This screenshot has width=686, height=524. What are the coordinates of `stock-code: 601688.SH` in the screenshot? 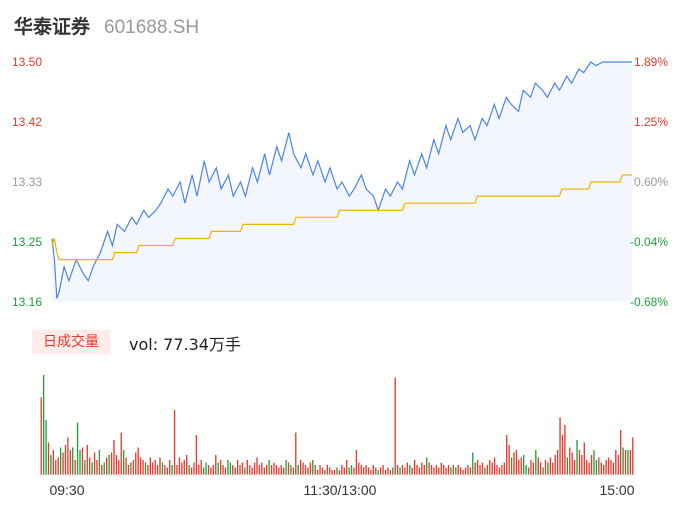 It's located at (152, 27).